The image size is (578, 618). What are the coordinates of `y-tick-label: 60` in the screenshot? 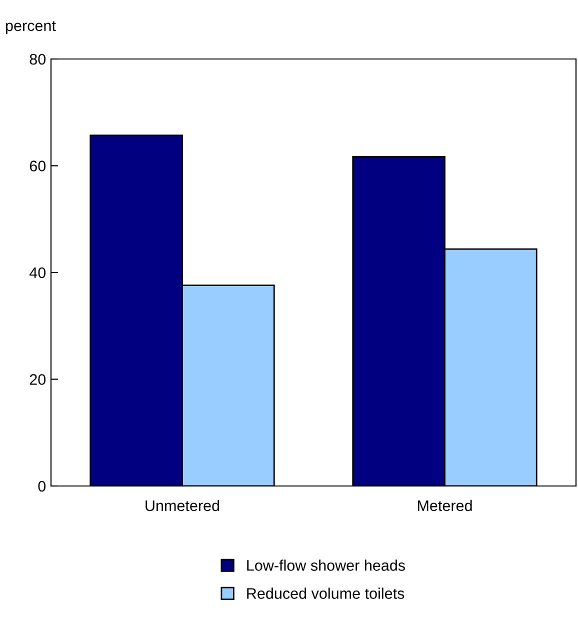 It's located at (38, 166).